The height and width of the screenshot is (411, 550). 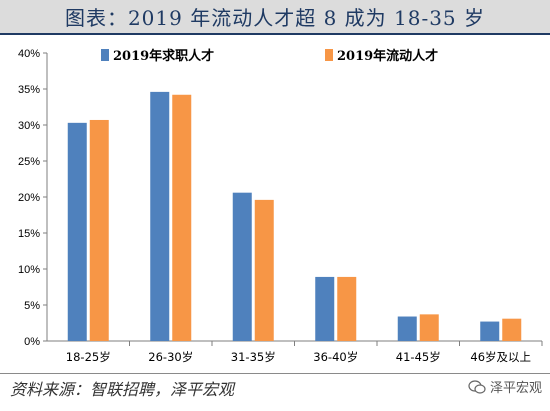 I want to click on source-divider, so click(x=275, y=373).